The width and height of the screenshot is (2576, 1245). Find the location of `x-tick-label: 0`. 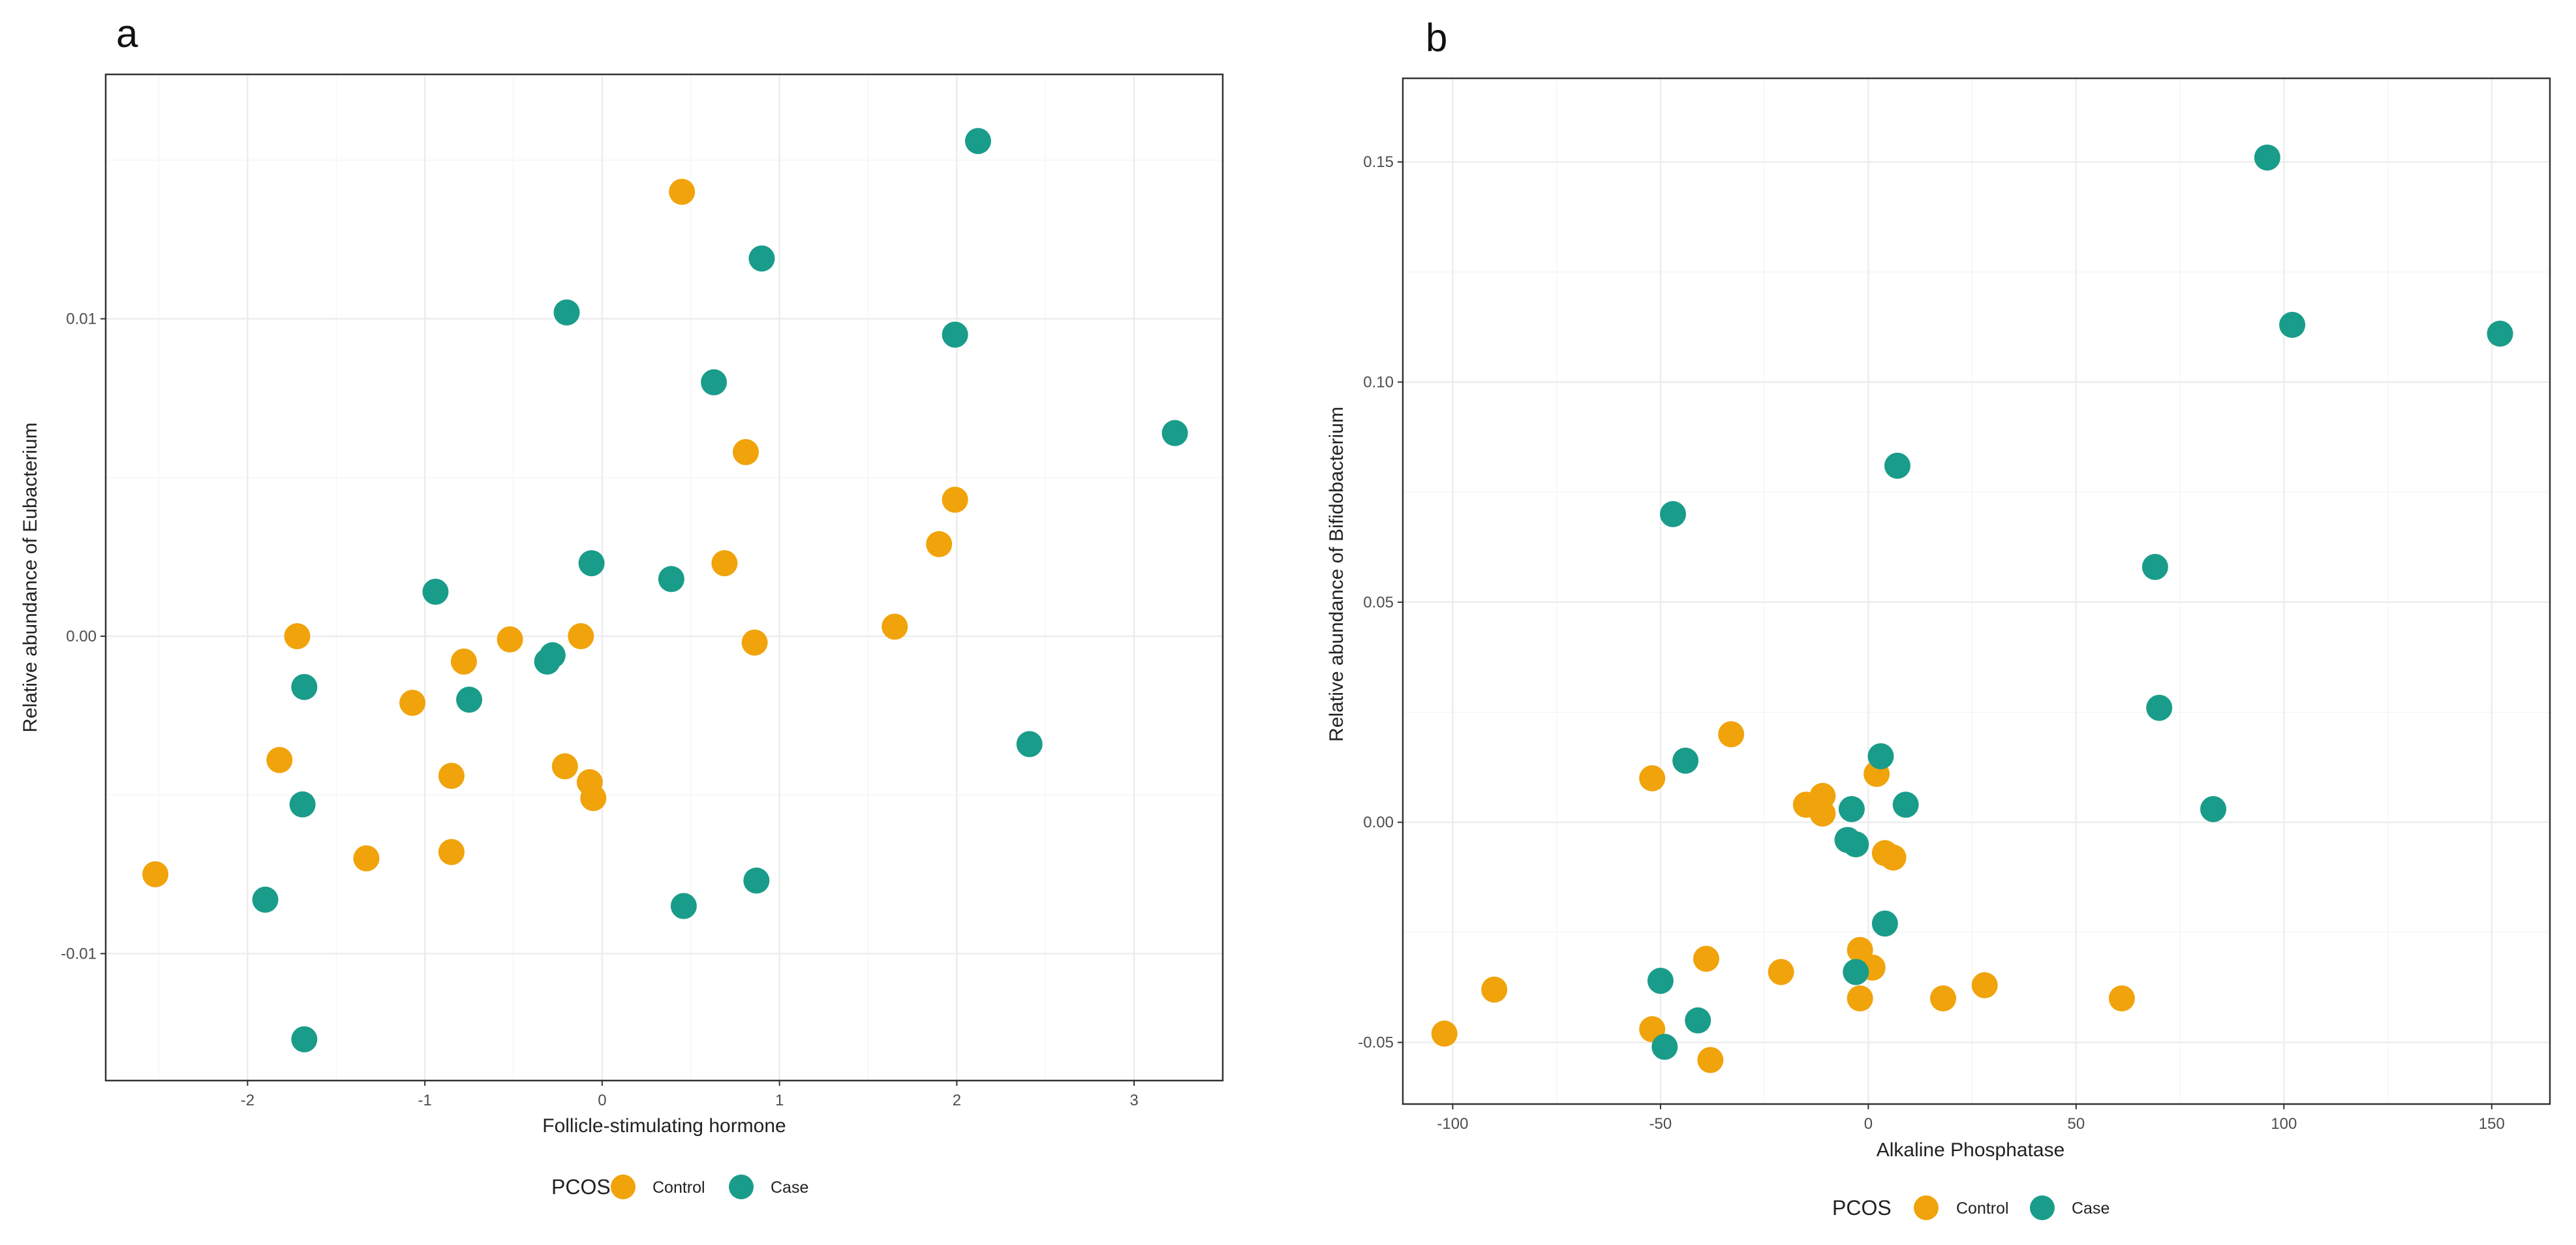

x-tick-label: 0 is located at coordinates (602, 1100).